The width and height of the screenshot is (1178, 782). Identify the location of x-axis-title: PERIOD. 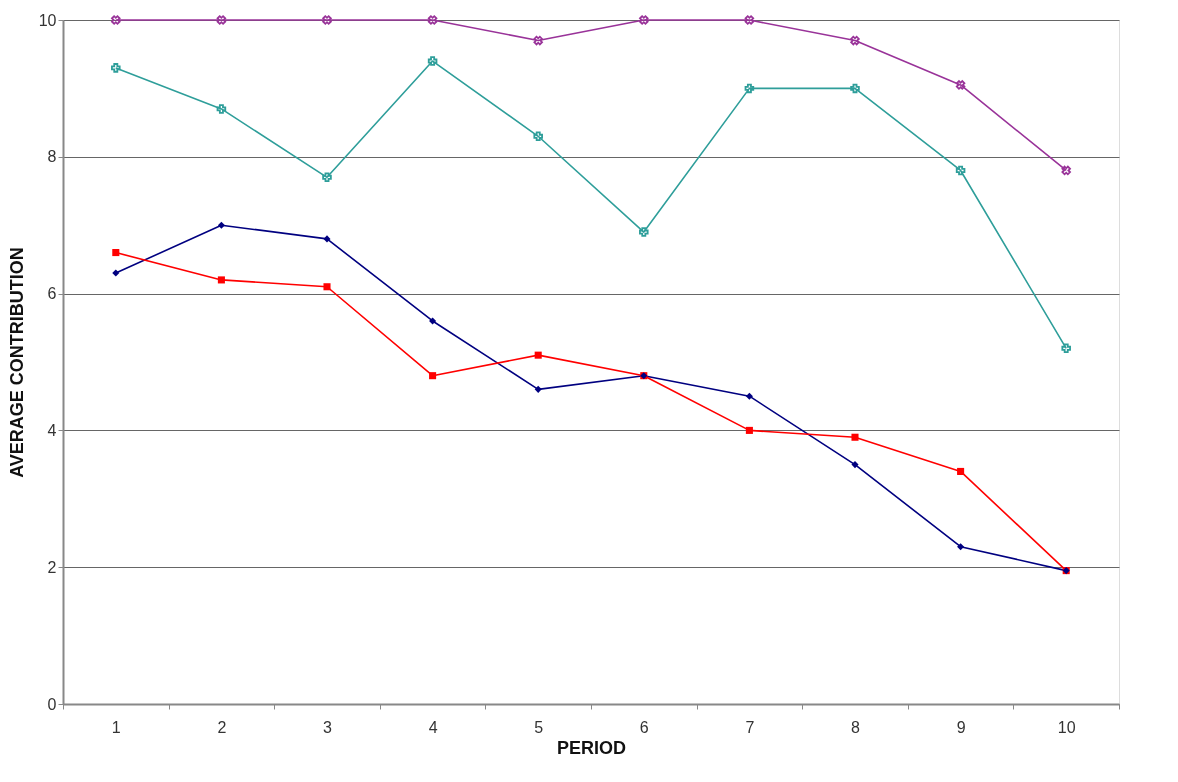
(591, 747).